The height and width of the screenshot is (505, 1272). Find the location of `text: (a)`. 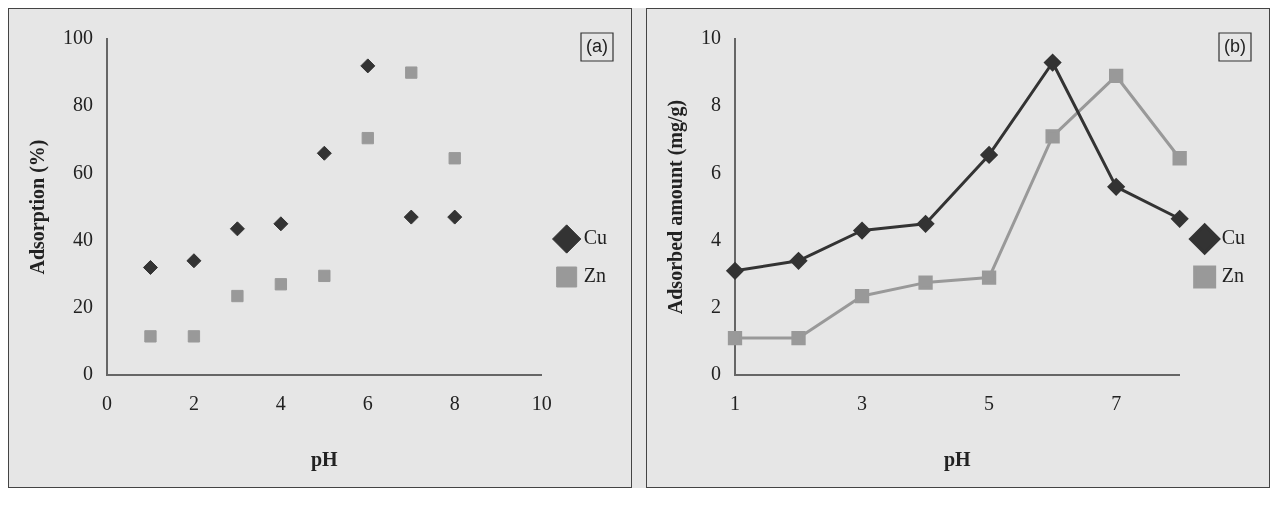

text: (a) is located at coordinates (597, 45).